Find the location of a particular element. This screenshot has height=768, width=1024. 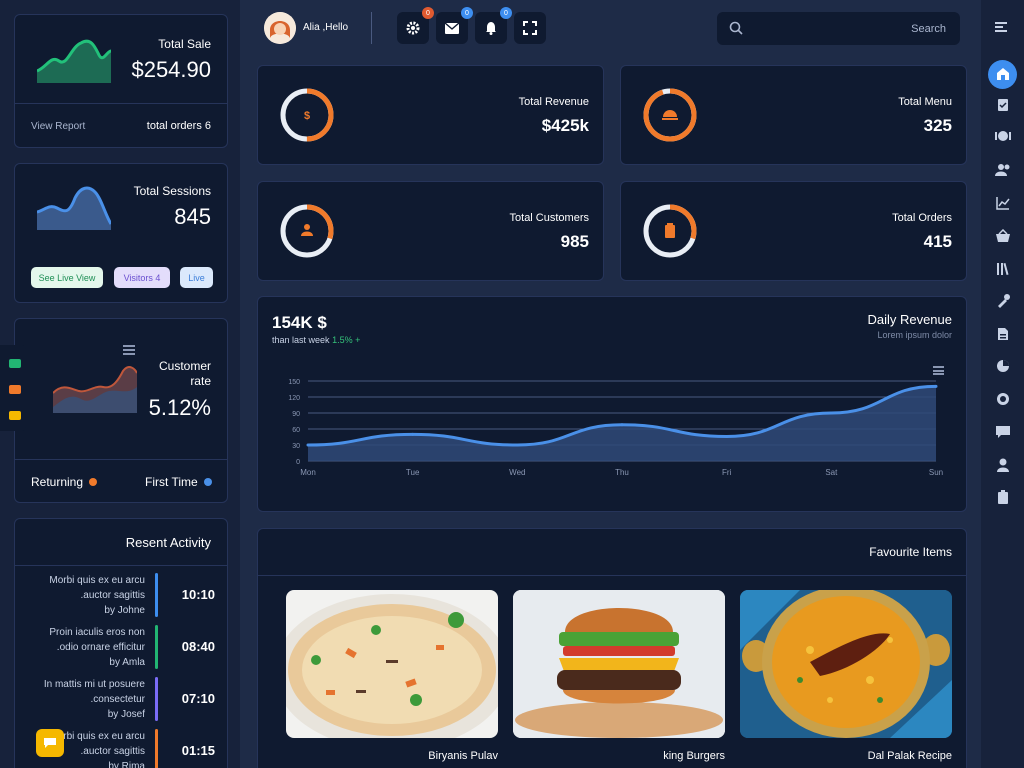

see-live-view-button: See Live View is located at coordinates (67, 277).